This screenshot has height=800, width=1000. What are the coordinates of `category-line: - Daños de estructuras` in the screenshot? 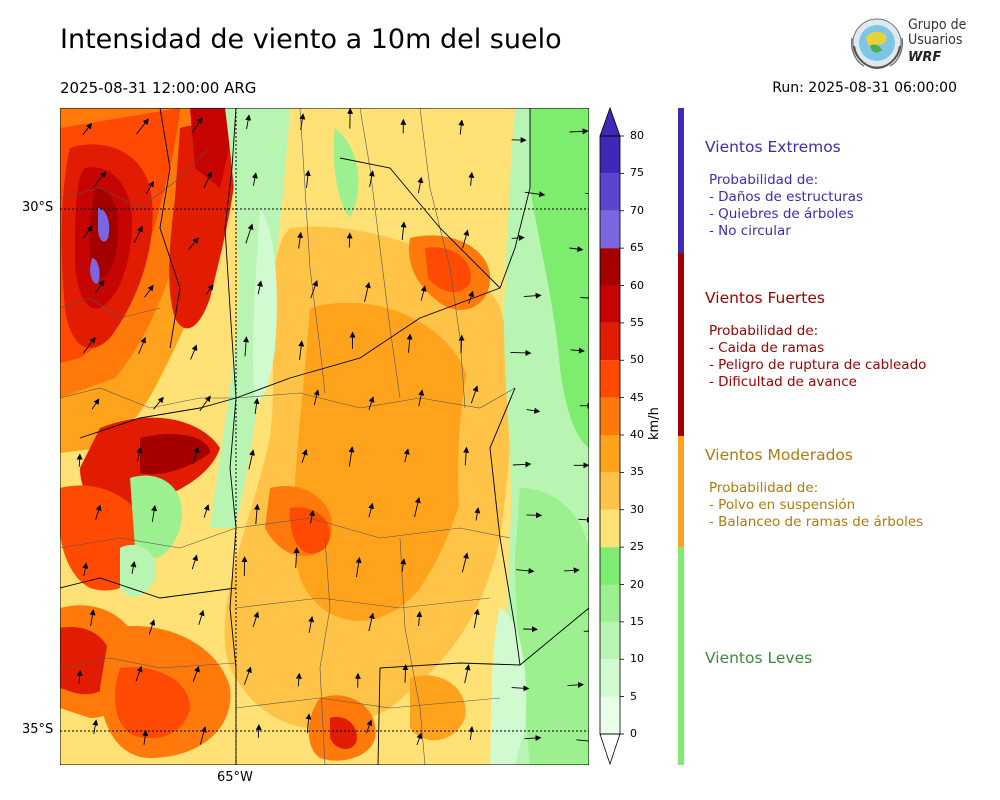 It's located at (786, 197).